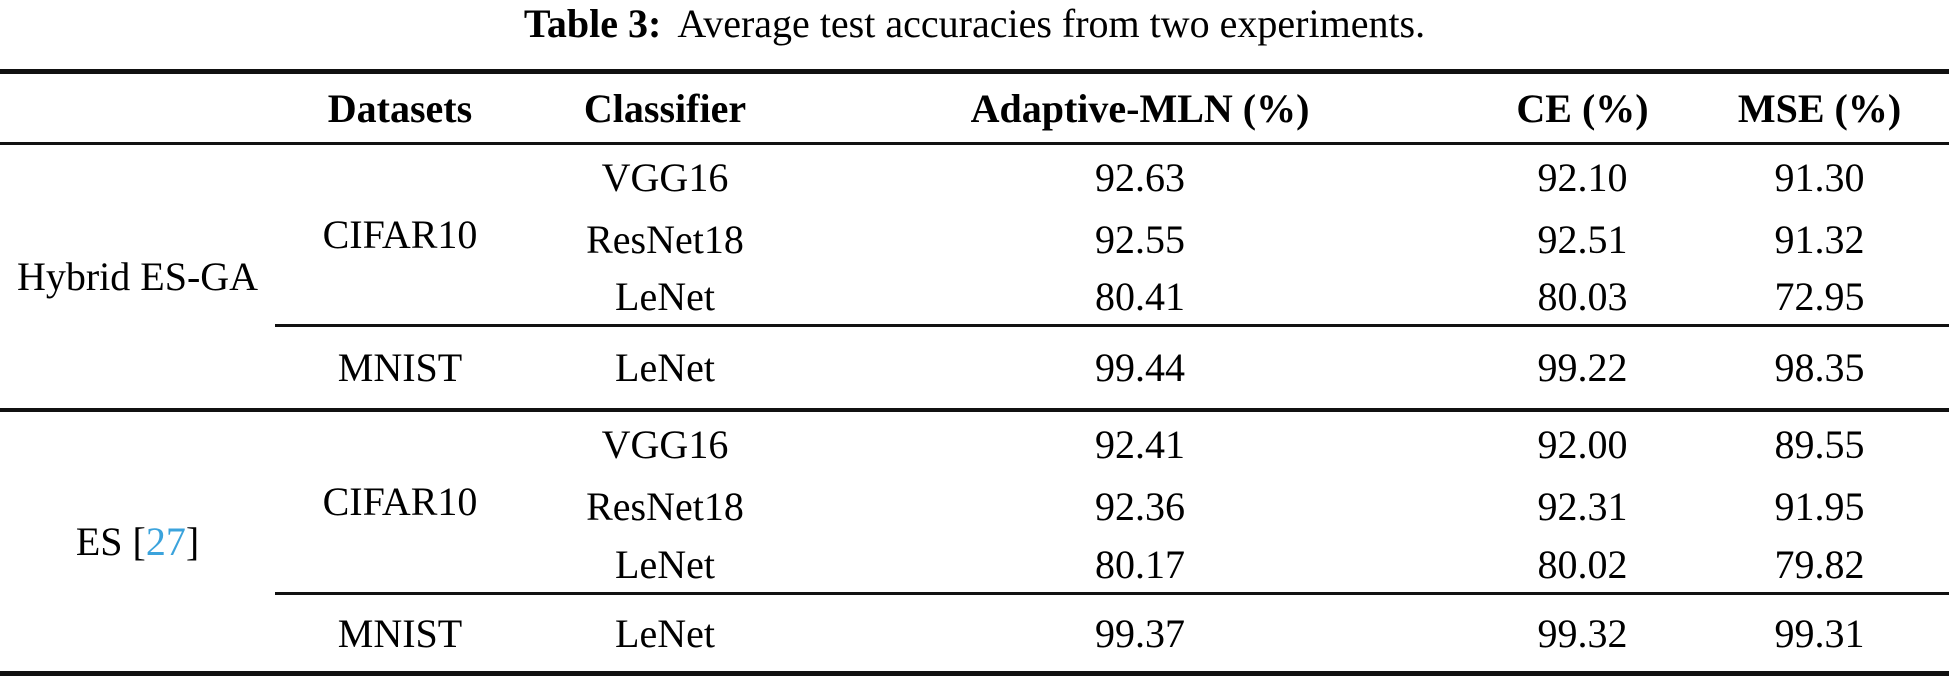 The height and width of the screenshot is (694, 1949). What do you see at coordinates (1140, 367) in the screenshot?
I see `value-cell-adaptive-mln: 99.44` at bounding box center [1140, 367].